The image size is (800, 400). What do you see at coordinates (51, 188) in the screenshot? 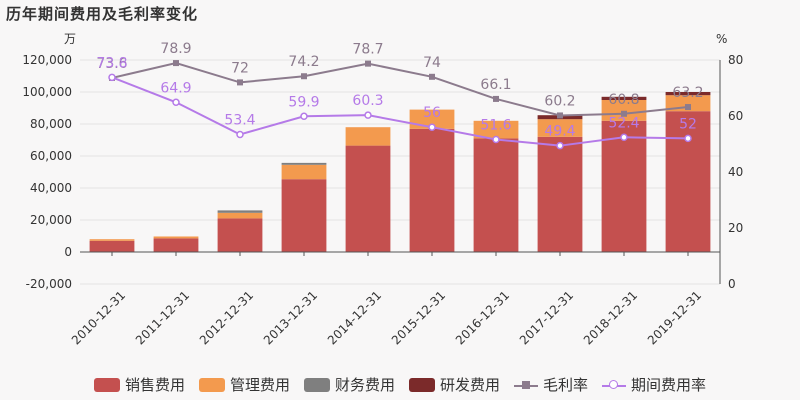
I see `left-tick-label: 40,000` at bounding box center [51, 188].